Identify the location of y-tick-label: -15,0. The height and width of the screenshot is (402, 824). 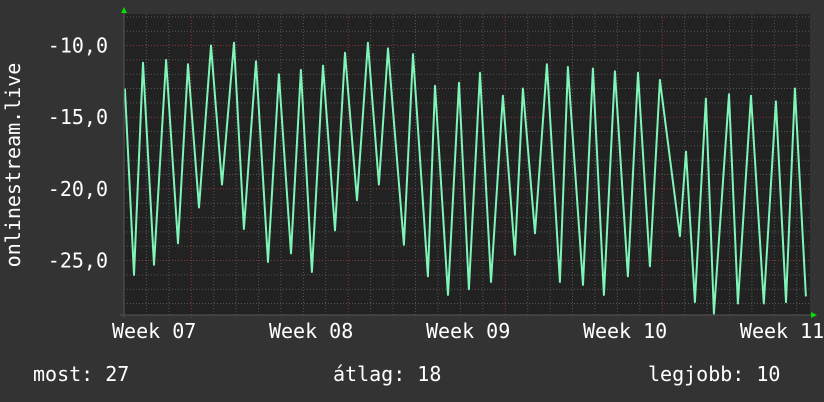
(78, 117).